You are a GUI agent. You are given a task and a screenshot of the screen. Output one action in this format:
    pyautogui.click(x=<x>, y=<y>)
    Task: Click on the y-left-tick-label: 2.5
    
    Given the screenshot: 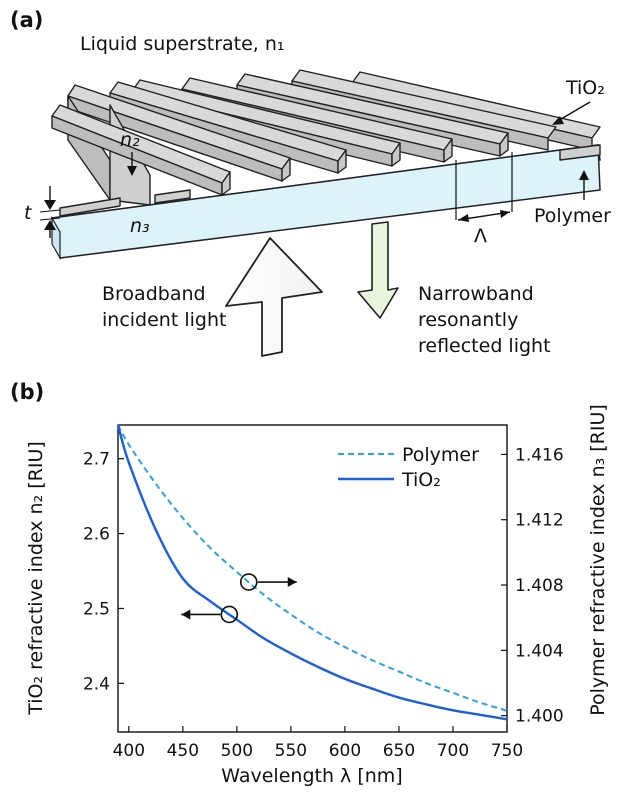 What is the action you would take?
    pyautogui.click(x=96, y=609)
    